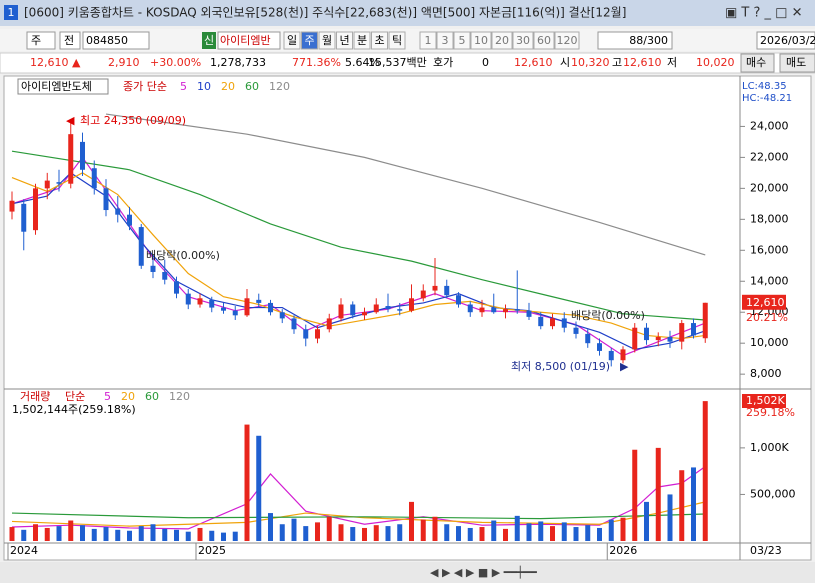 The height and width of the screenshot is (583, 815). Describe the element at coordinates (769, 218) in the screenshot. I see `y-tick-label: 18,000` at that location.